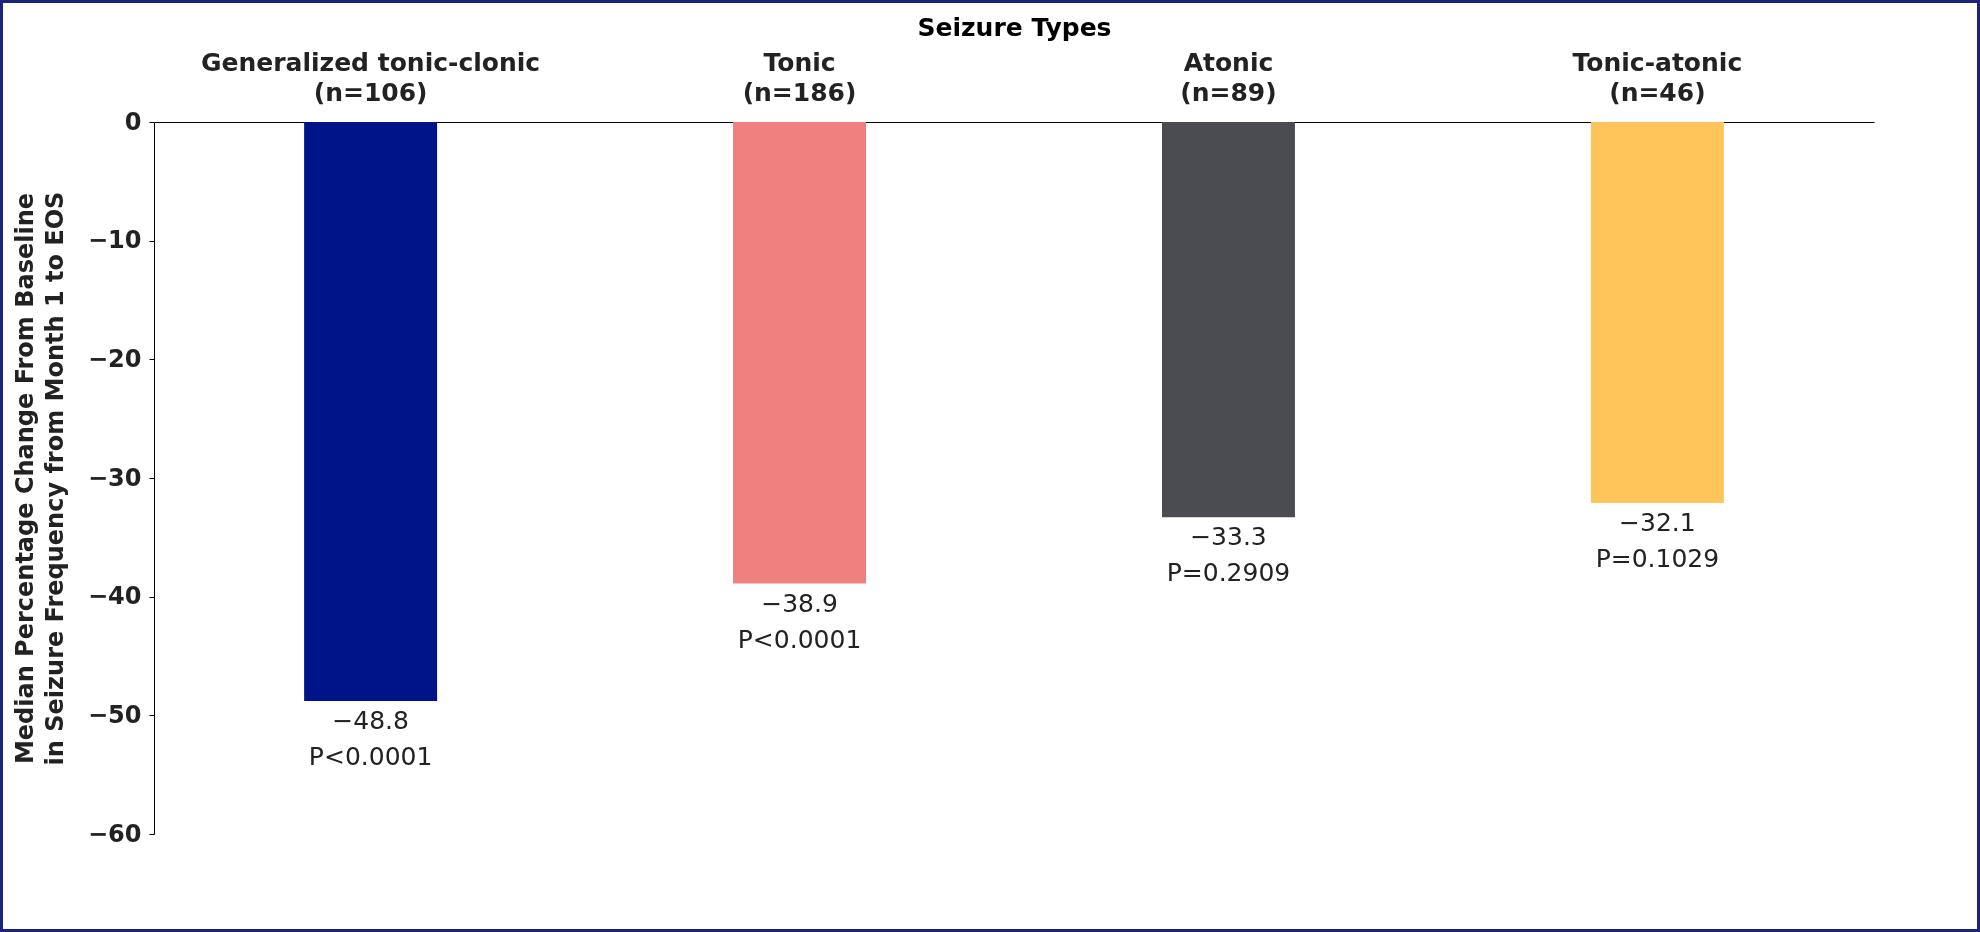 Image resolution: width=1980 pixels, height=932 pixels. What do you see at coordinates (1014, 27) in the screenshot?
I see `x-axis-title: Seizure Types` at bounding box center [1014, 27].